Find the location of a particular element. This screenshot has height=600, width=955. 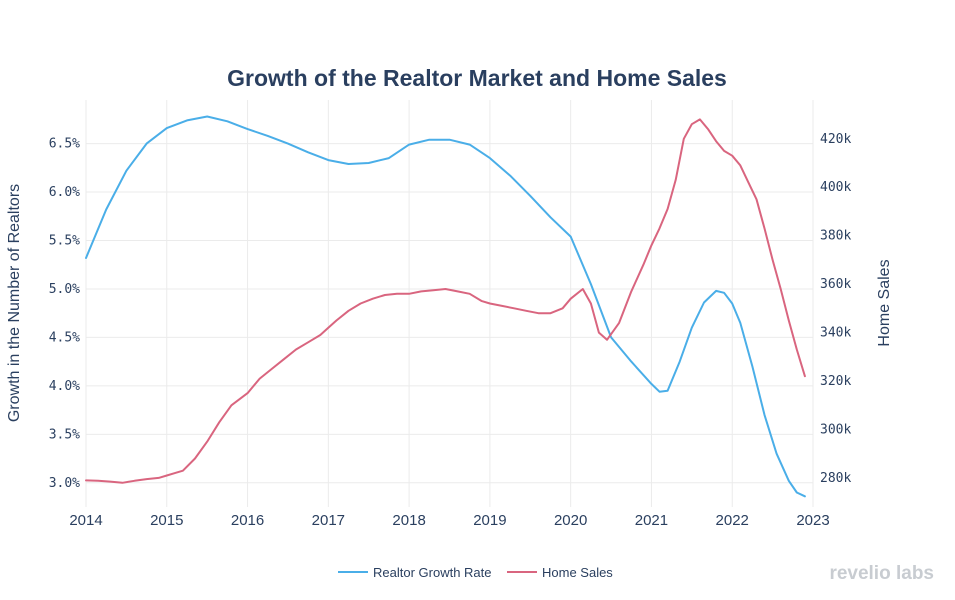

legend-label-home-sales: Home Sales is located at coordinates (577, 572).